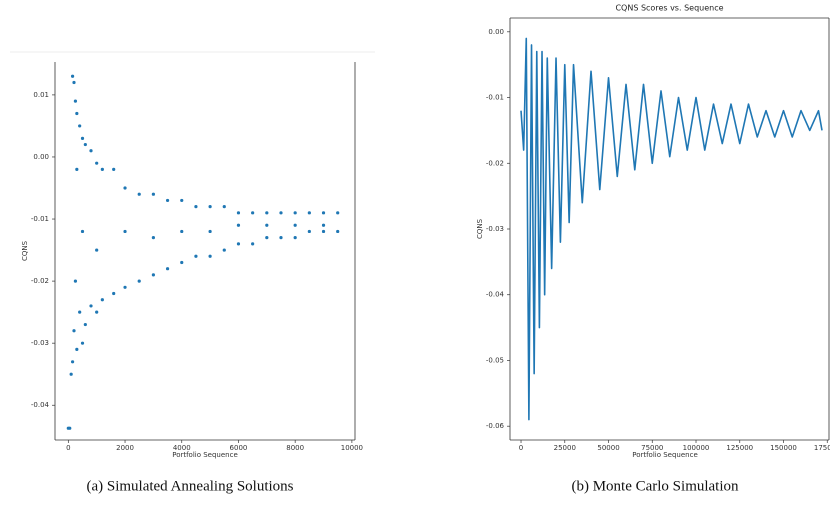 The height and width of the screenshot is (510, 830). I want to click on x-tick-label: 100000, so click(696, 448).